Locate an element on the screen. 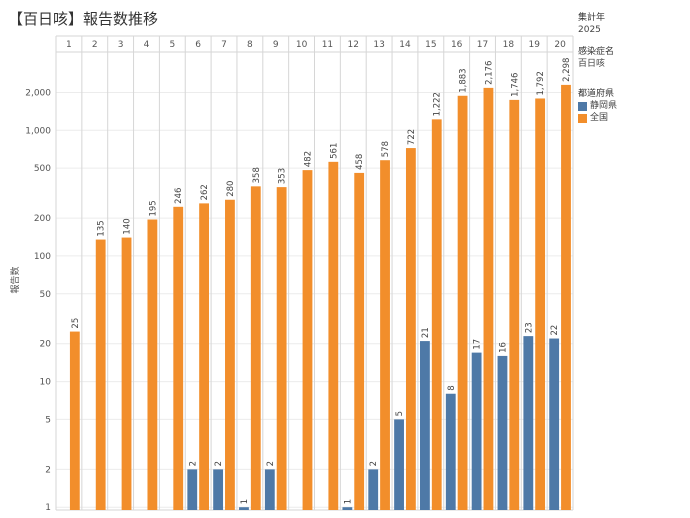  data-label: 23 is located at coordinates (529, 327).